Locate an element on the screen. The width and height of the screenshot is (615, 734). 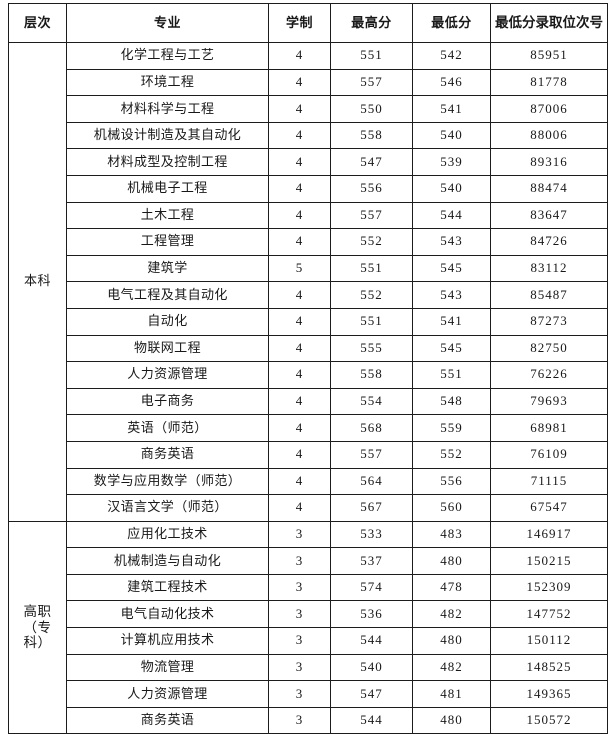
table-row: 物流管理 3 540 482 148525 is located at coordinates (308, 667).